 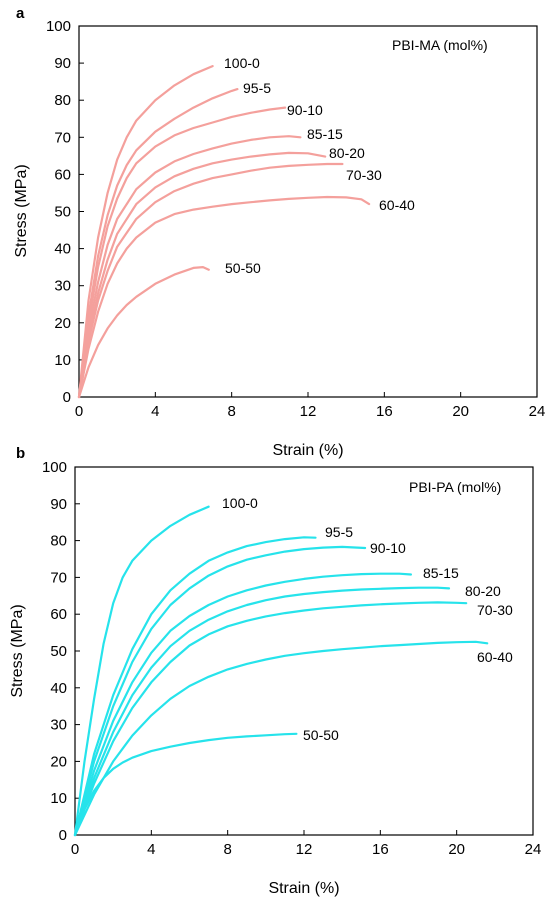 I want to click on legend-title-b: PBI-PA (mol%), so click(x=455, y=487).